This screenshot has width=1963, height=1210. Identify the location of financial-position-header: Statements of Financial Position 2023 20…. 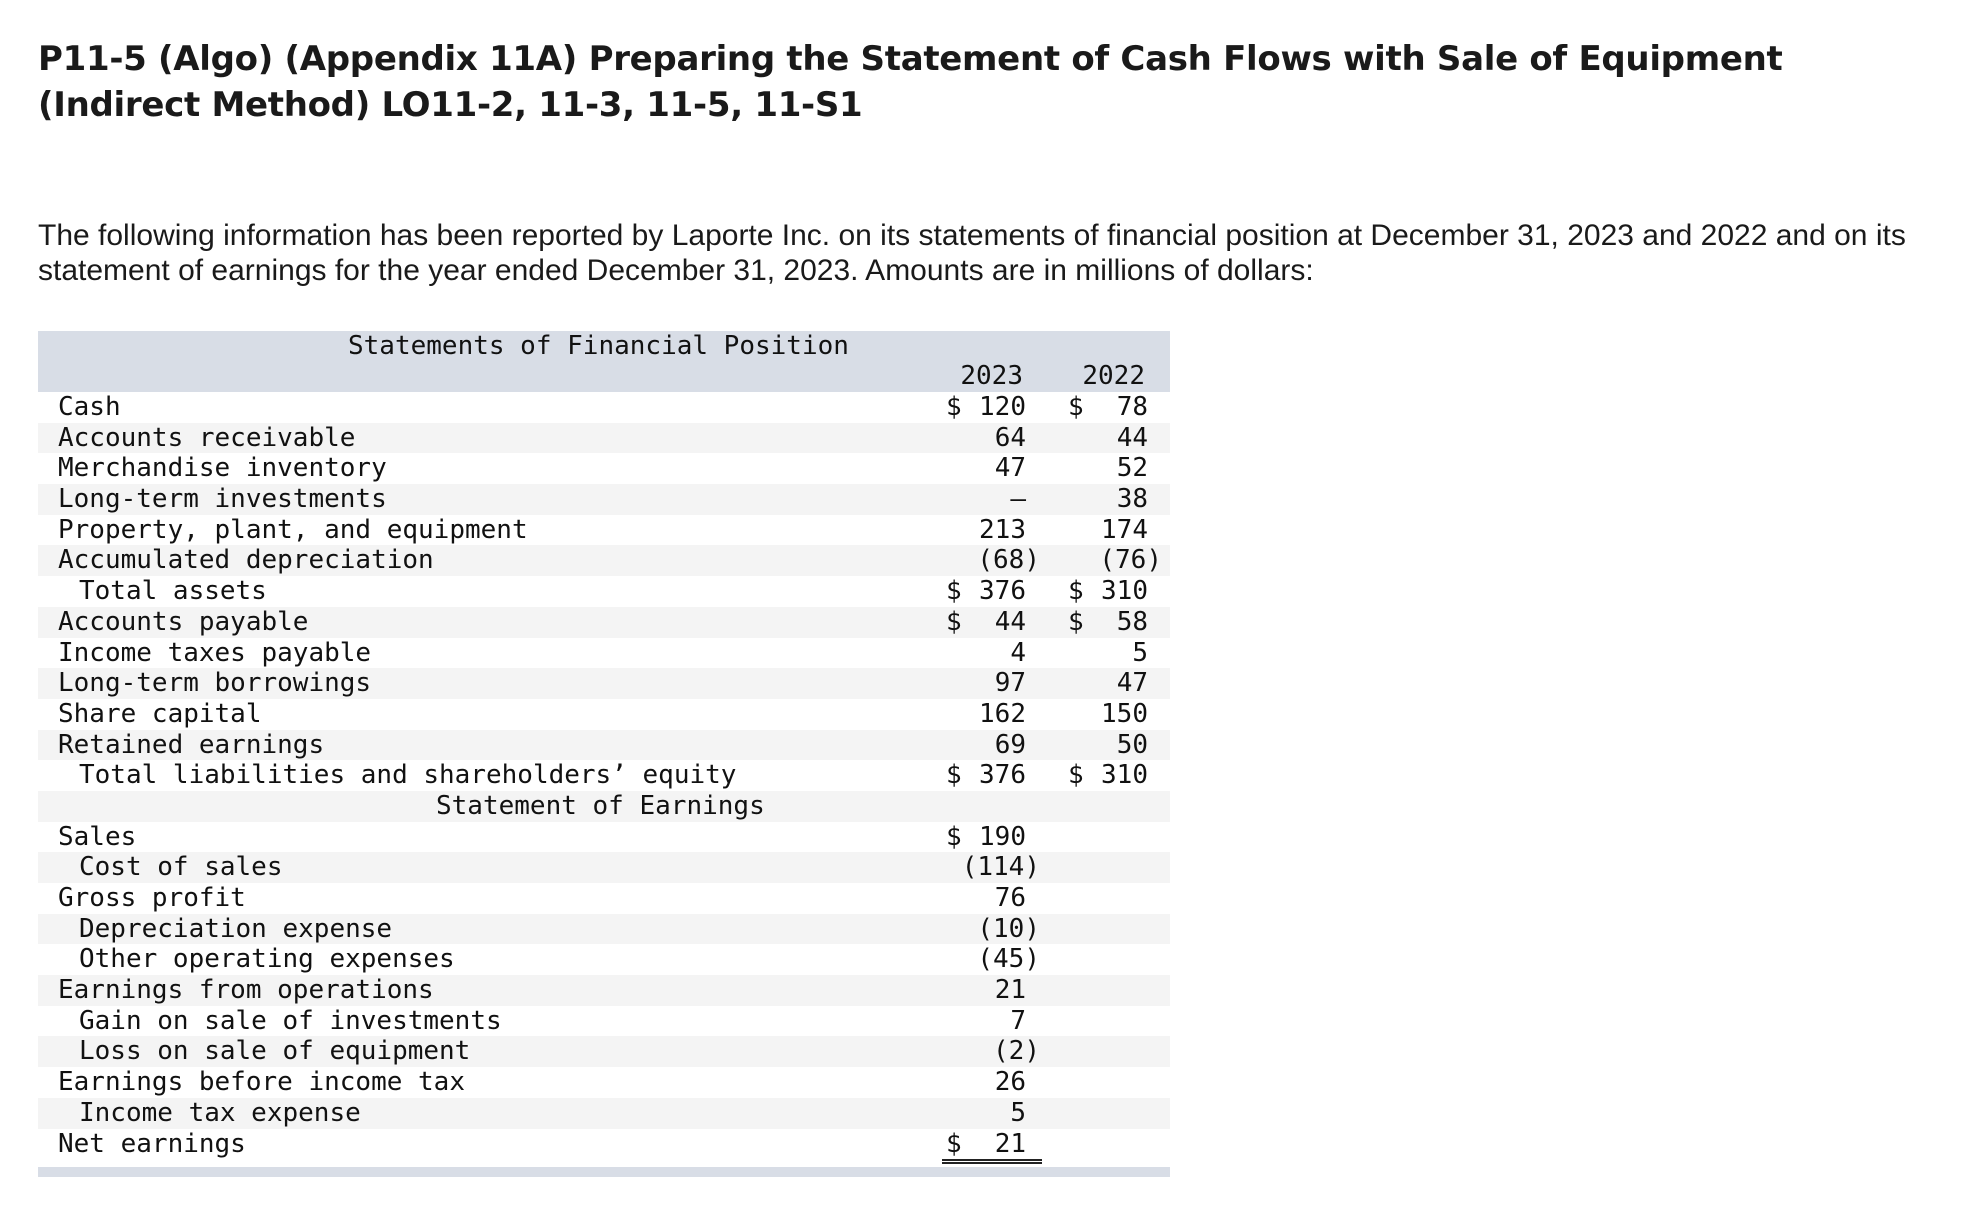
(604, 361).